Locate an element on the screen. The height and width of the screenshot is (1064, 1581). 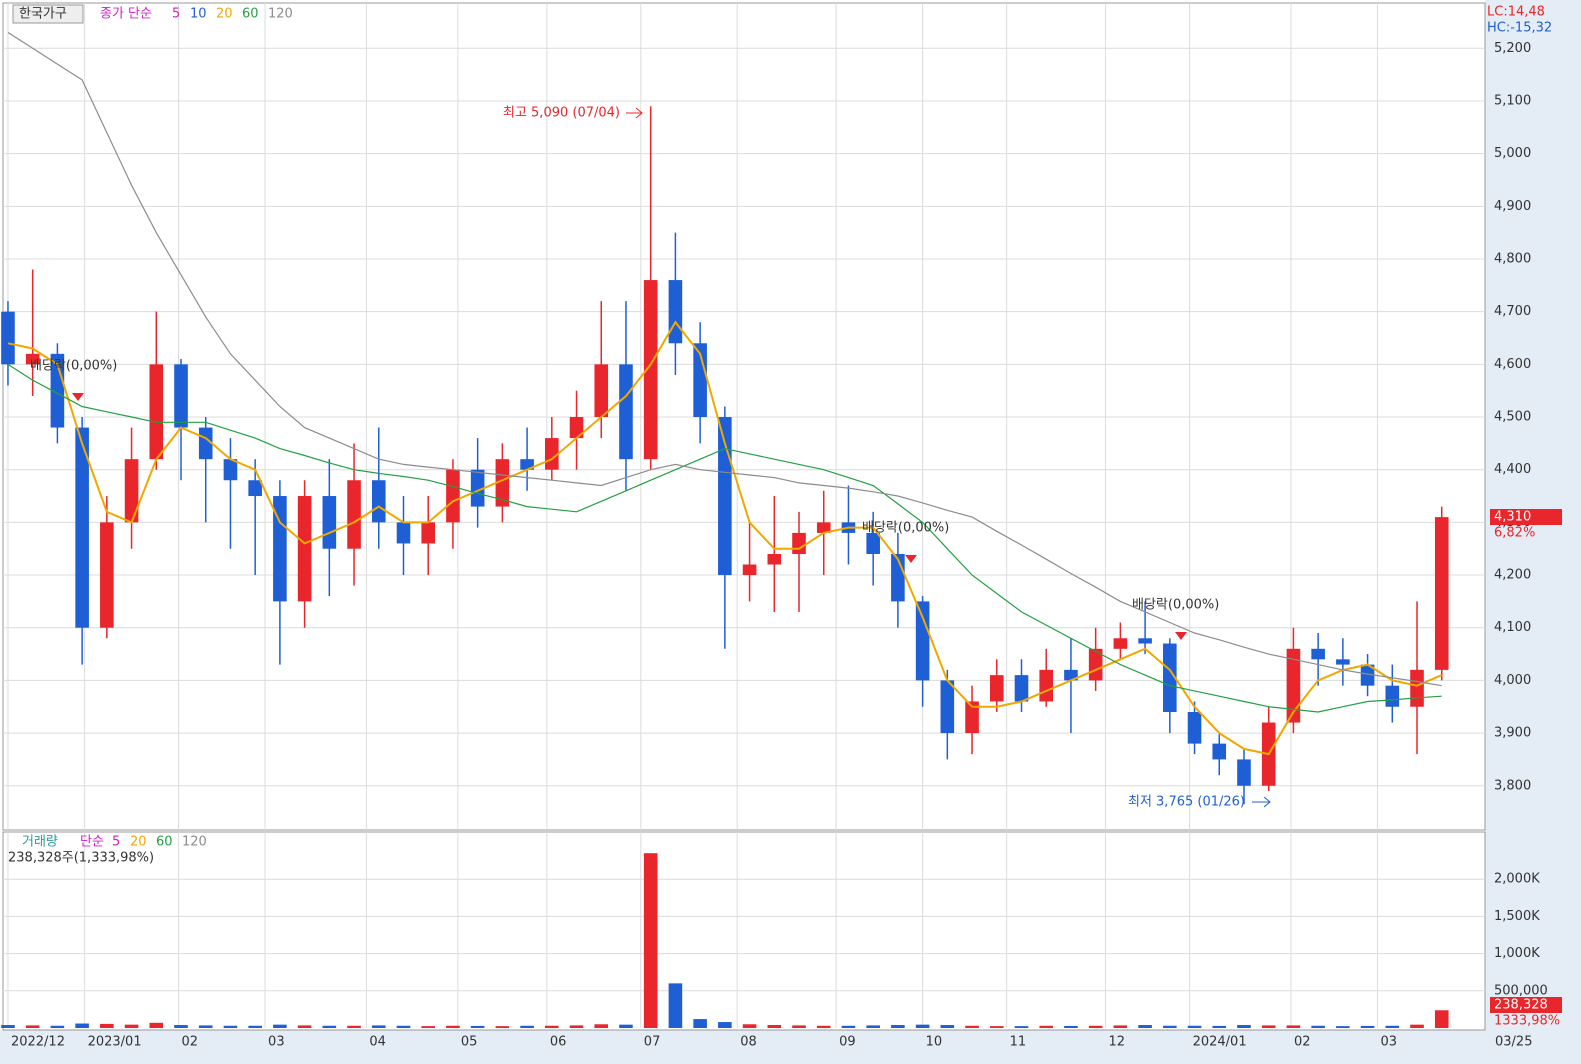
price-tag is located at coordinates (1526, 517).